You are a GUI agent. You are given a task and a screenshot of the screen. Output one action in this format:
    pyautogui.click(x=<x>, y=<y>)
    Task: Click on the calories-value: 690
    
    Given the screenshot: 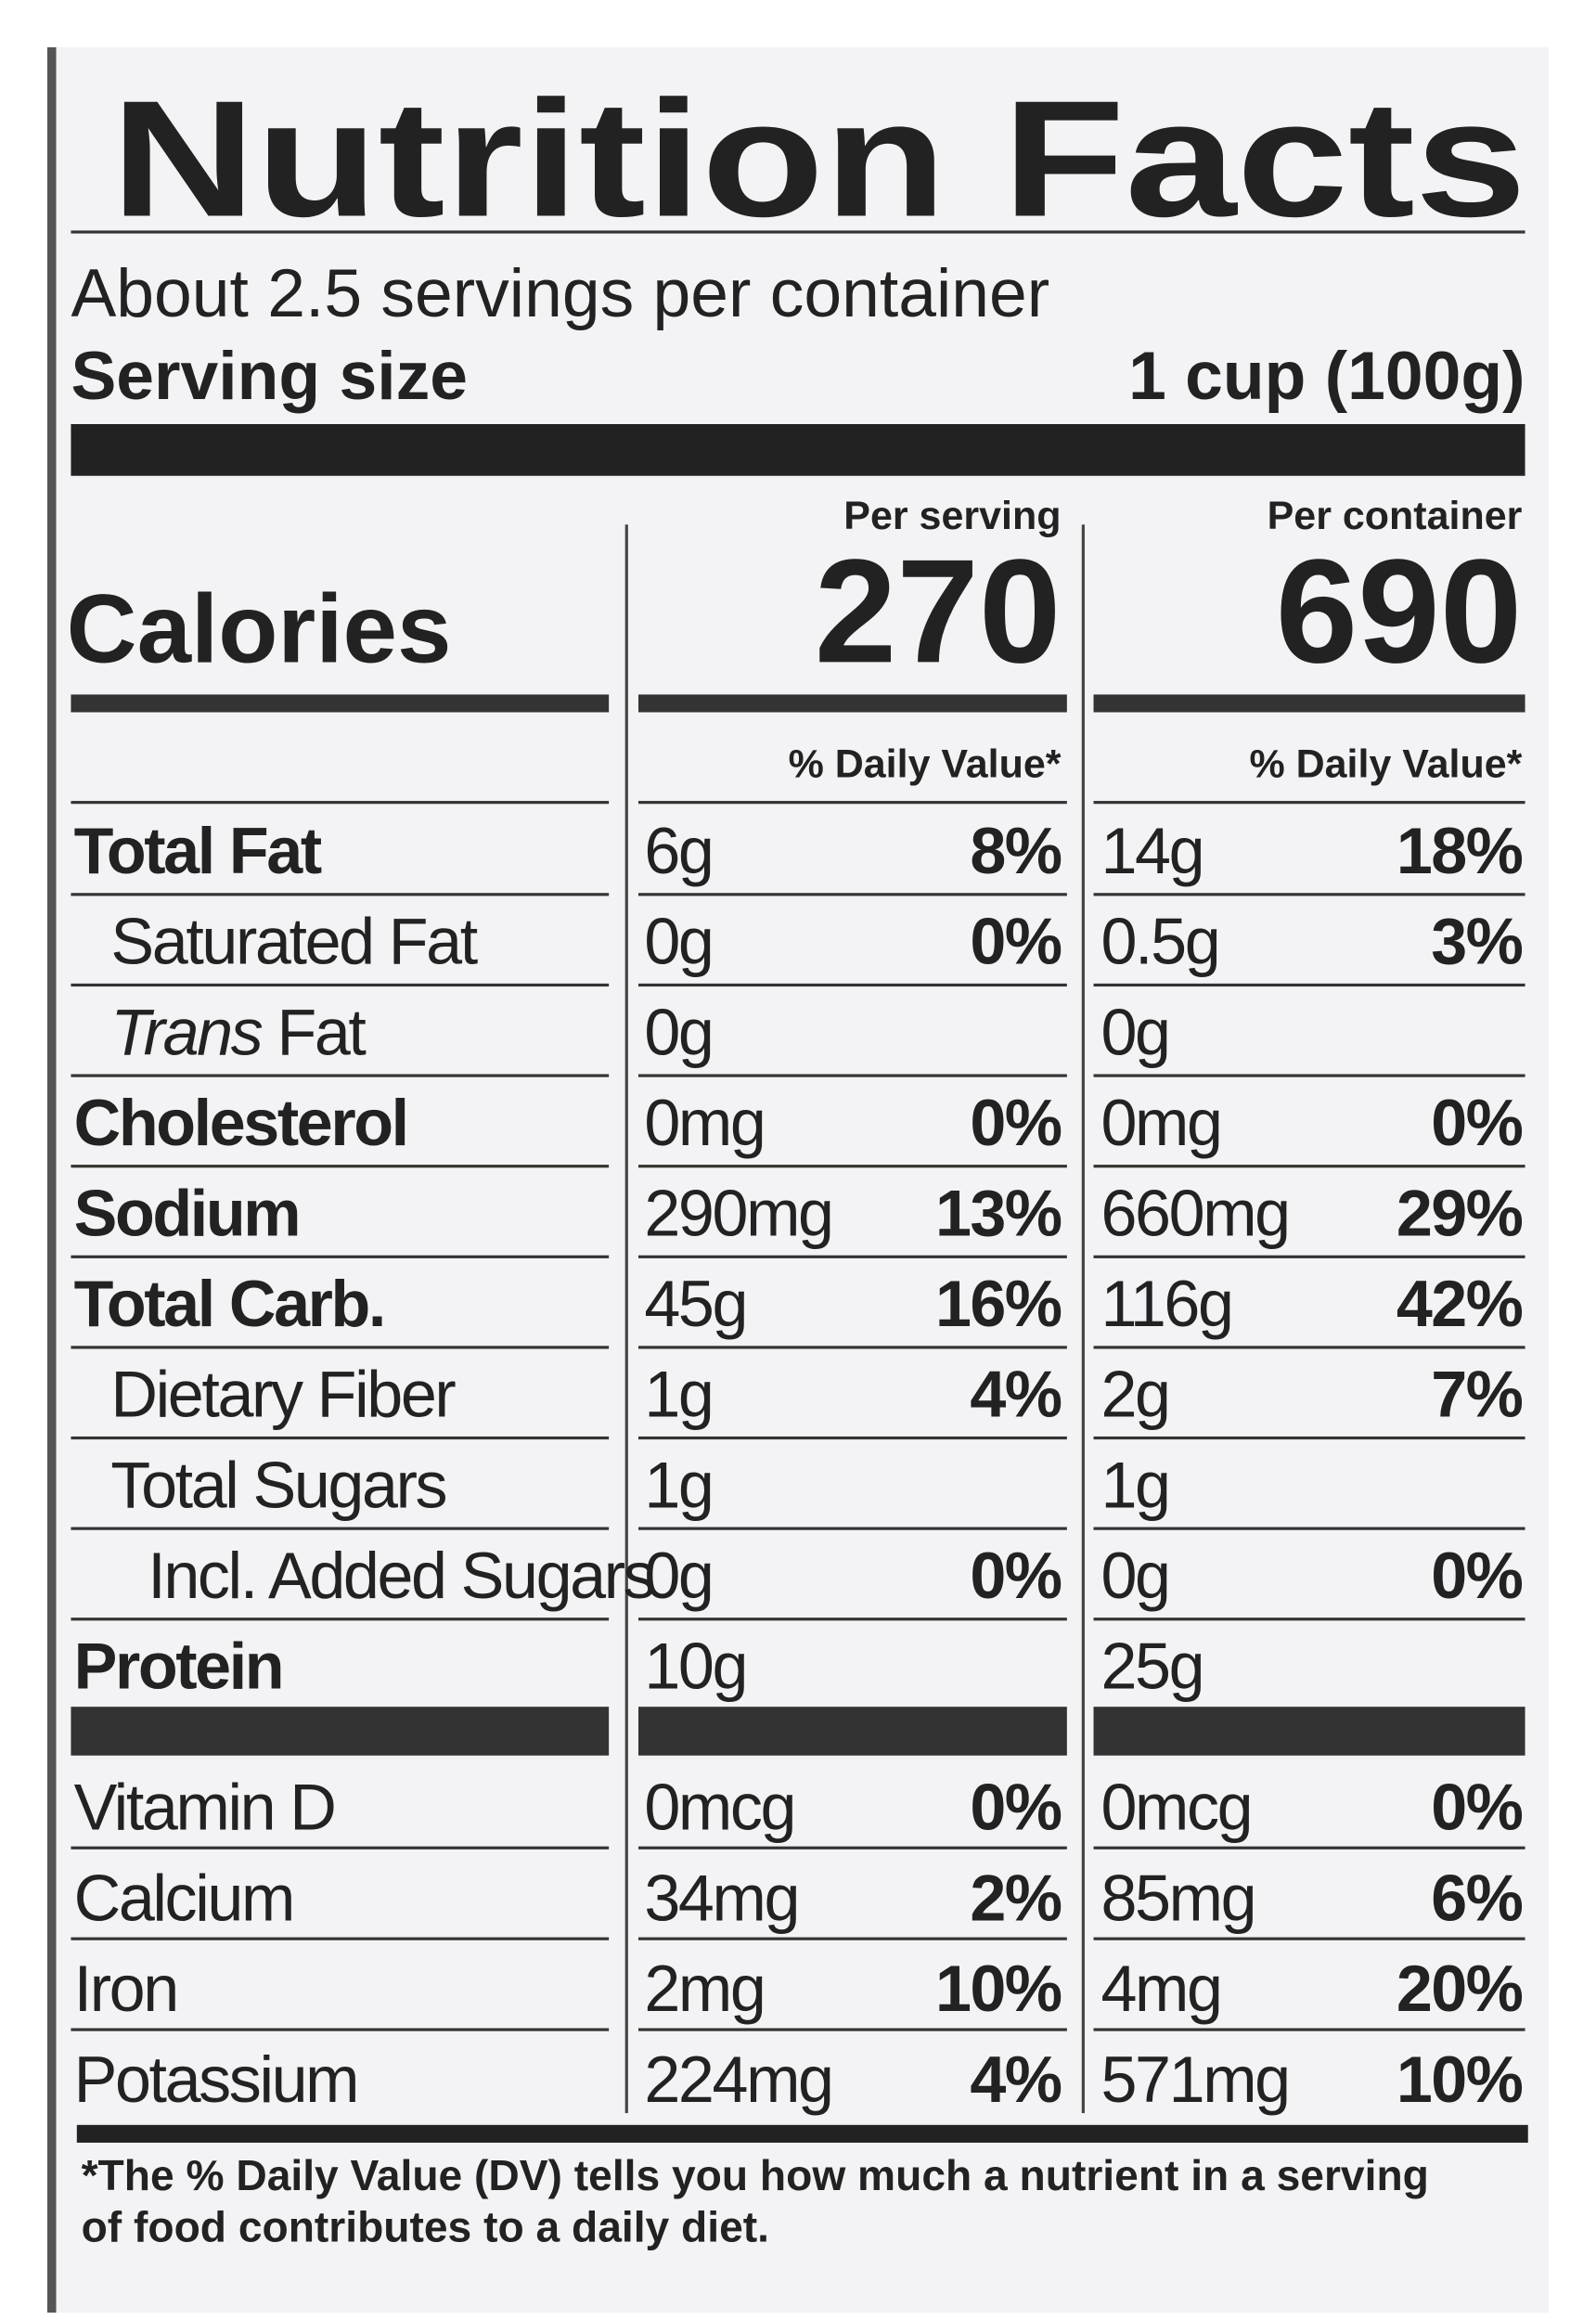 What is the action you would take?
    pyautogui.click(x=1399, y=611)
    